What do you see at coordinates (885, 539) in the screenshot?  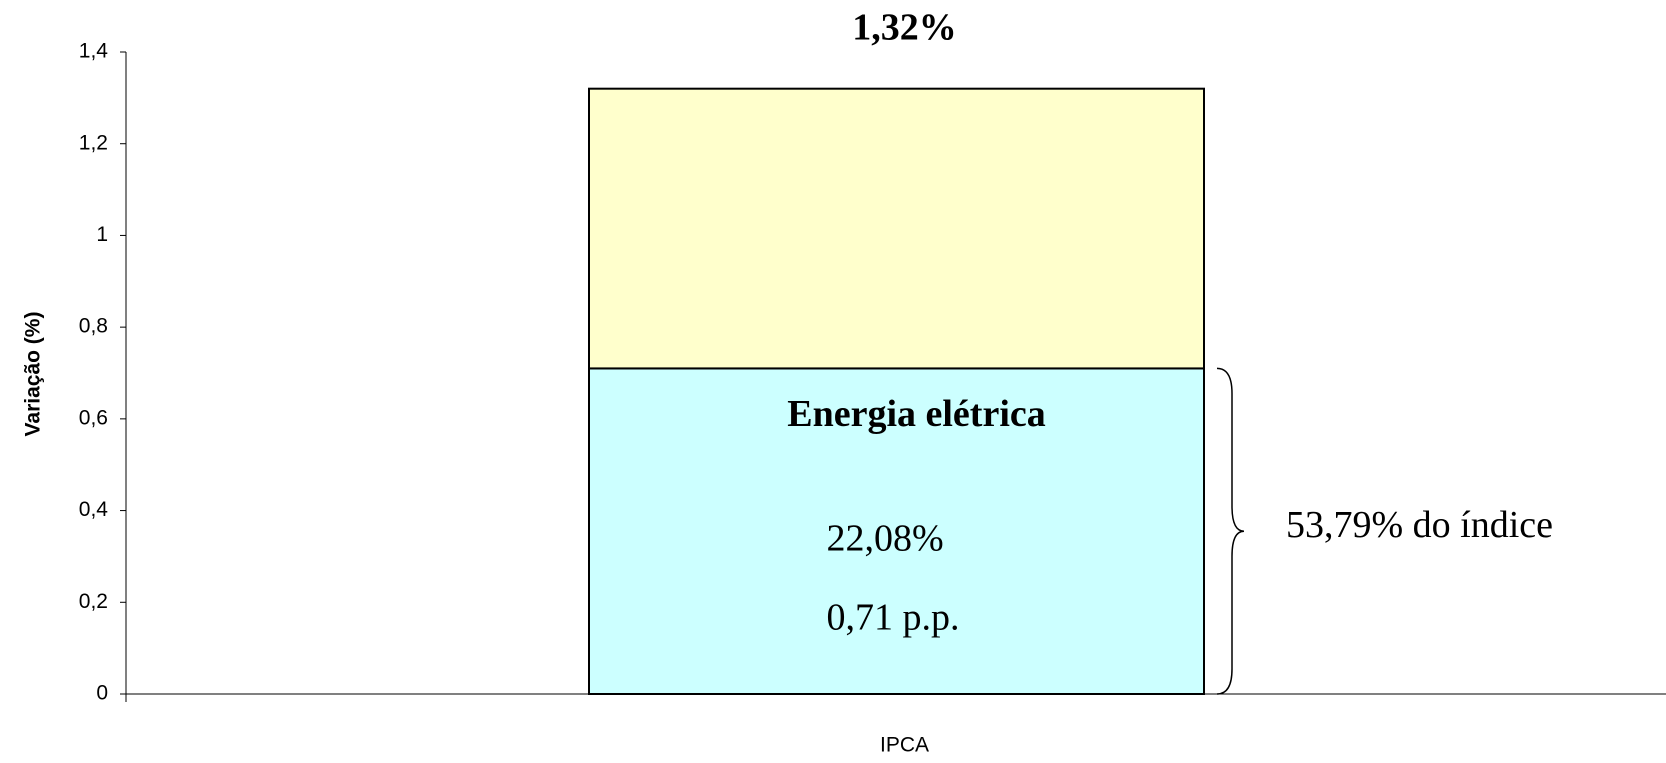 I see `annotation: 22,08%` at bounding box center [885, 539].